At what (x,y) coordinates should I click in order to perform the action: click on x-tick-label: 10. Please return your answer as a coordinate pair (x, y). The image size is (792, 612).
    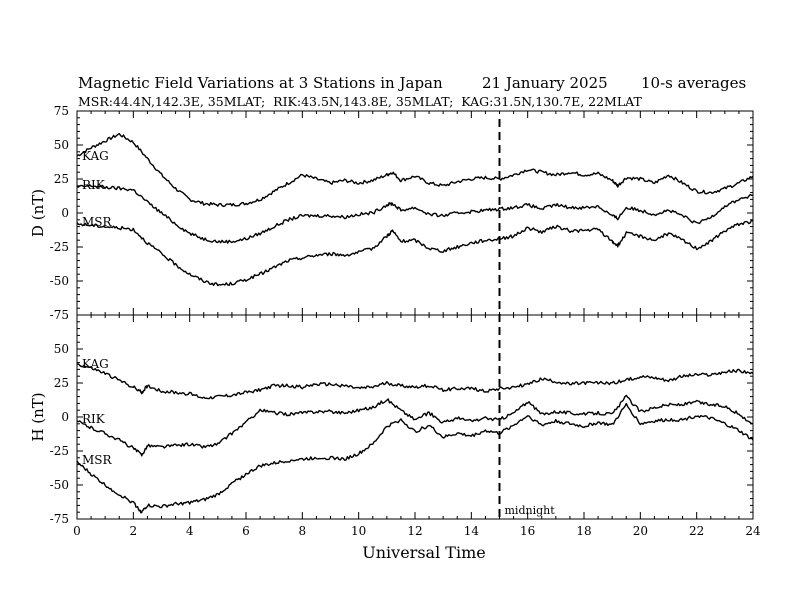
    Looking at the image, I should click on (358, 531).